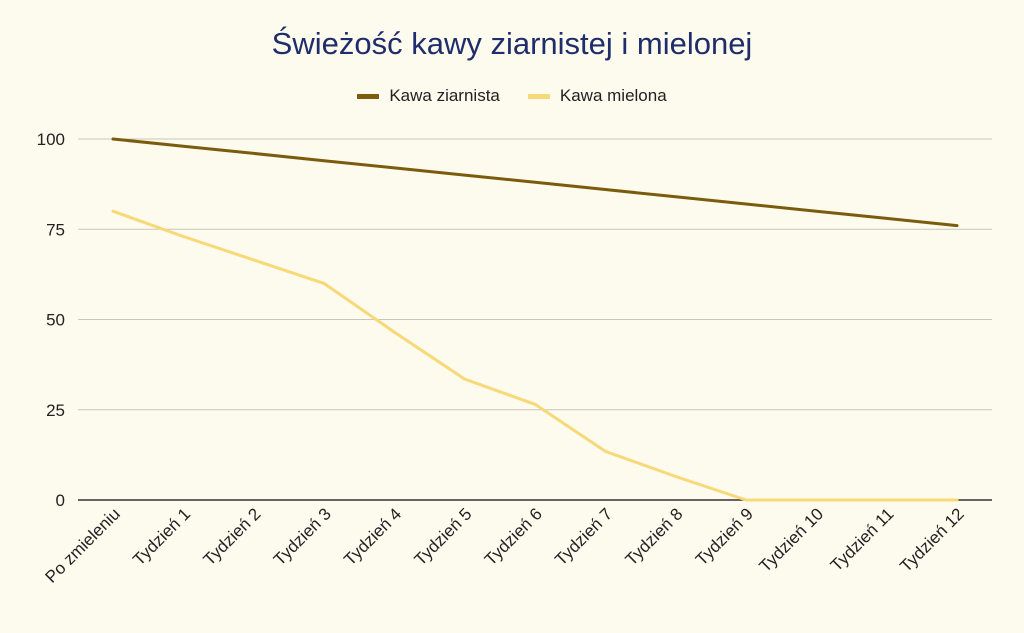  I want to click on x-tick-label: Tydzień 1, so click(161, 536).